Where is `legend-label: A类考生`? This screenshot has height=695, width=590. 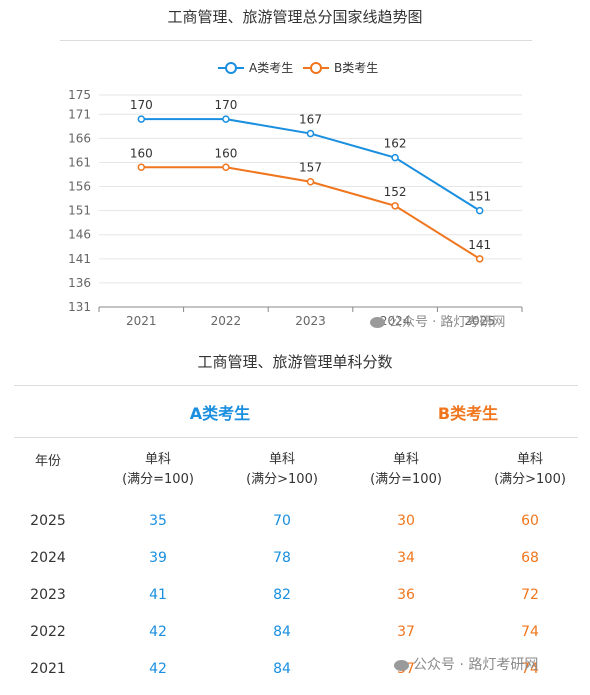
legend-label: A类考生 is located at coordinates (271, 68).